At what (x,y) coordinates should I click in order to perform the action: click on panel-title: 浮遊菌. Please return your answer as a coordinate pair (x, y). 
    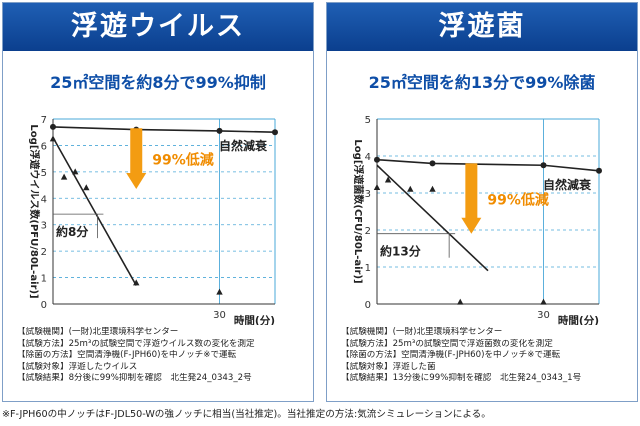
    Looking at the image, I should click on (482, 27).